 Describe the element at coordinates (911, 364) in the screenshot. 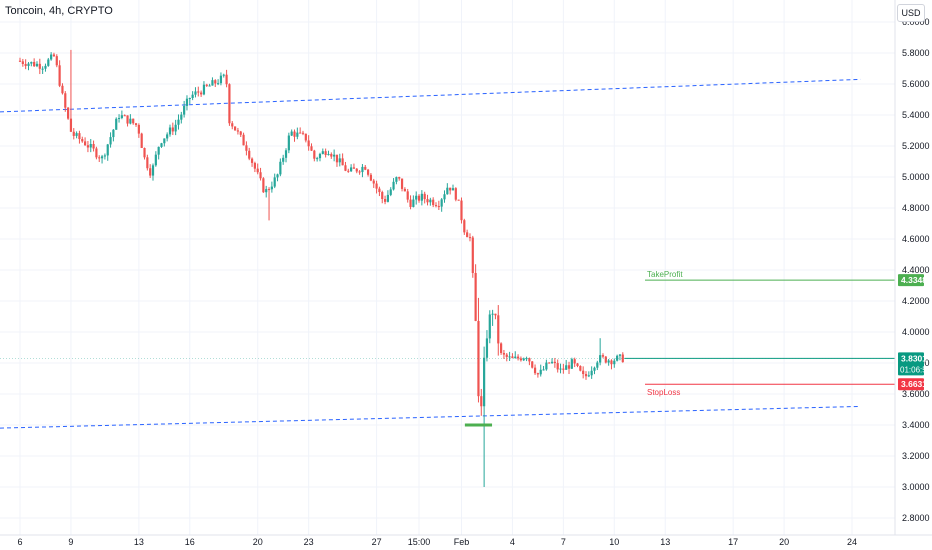

I see `current-price-tag-bg` at that location.